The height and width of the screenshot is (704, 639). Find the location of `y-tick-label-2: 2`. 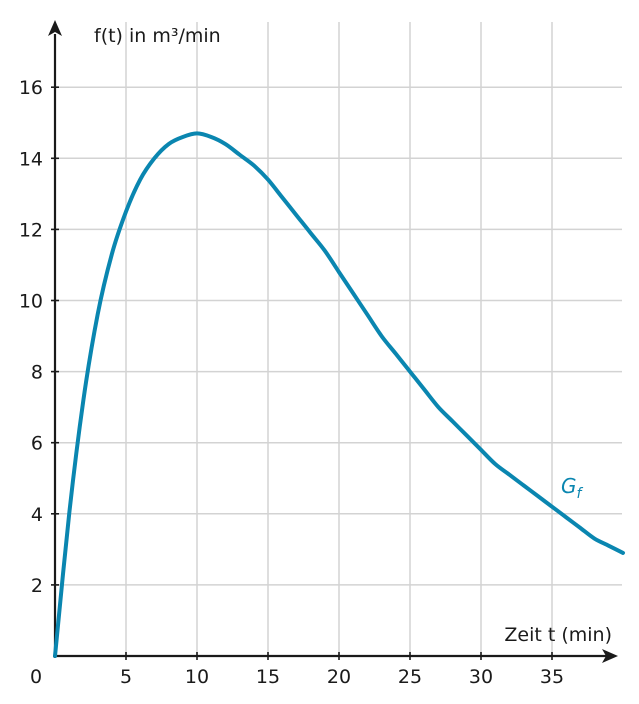

y-tick-label-2: 2 is located at coordinates (37, 586).